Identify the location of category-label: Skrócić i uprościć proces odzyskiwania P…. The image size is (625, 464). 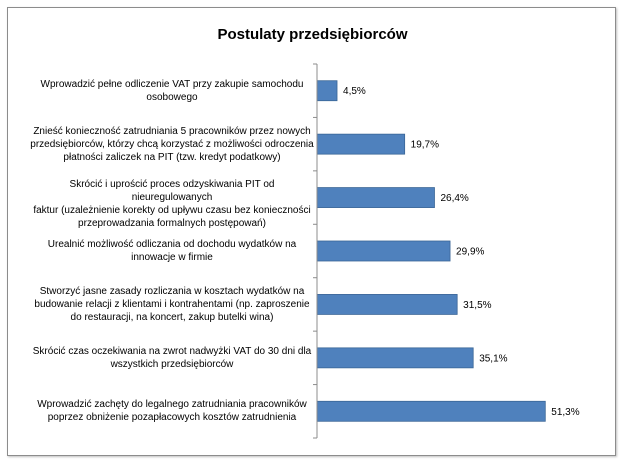
(172, 204).